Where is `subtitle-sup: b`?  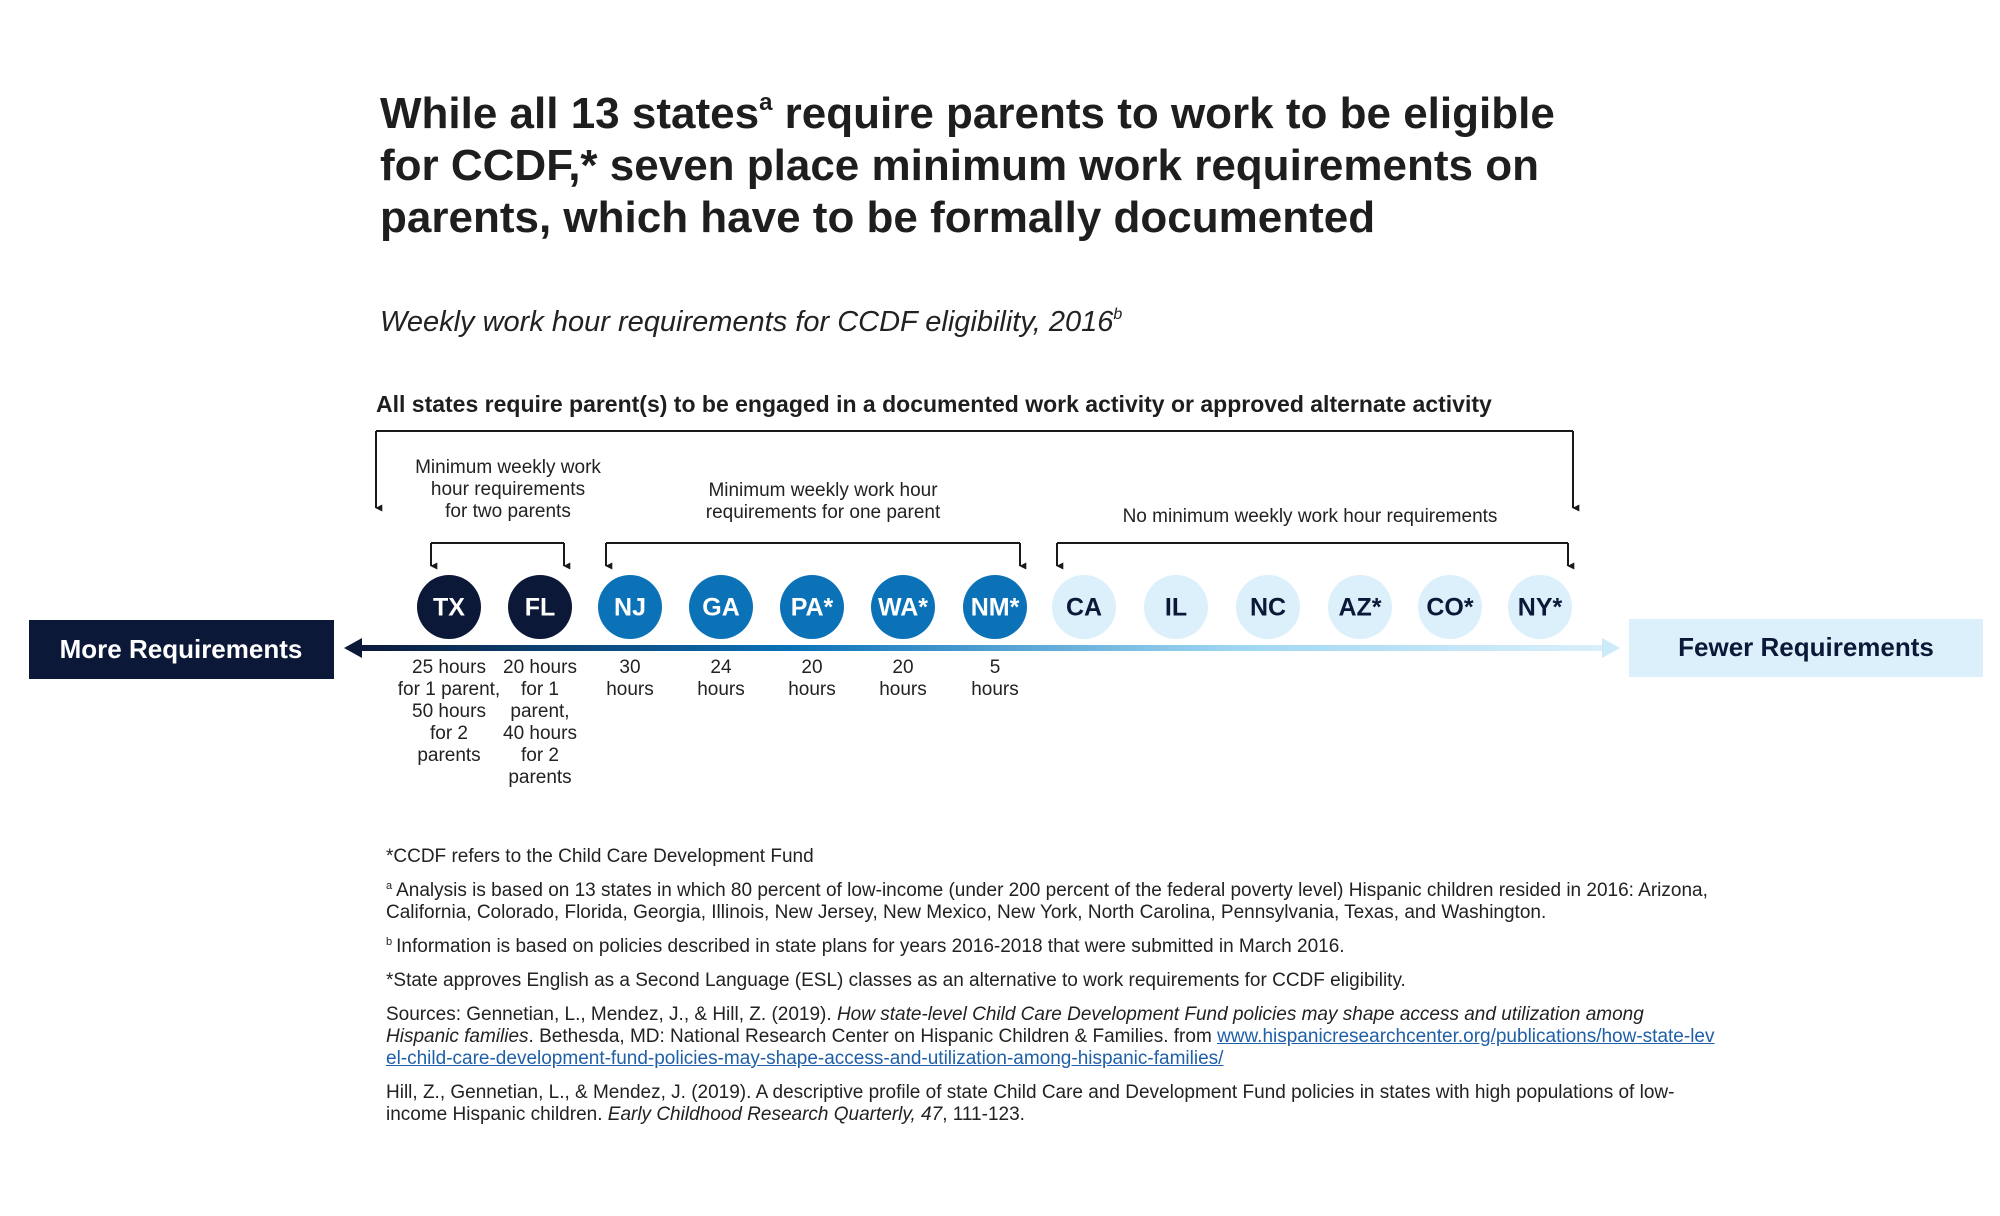 subtitle-sup: b is located at coordinates (1118, 314).